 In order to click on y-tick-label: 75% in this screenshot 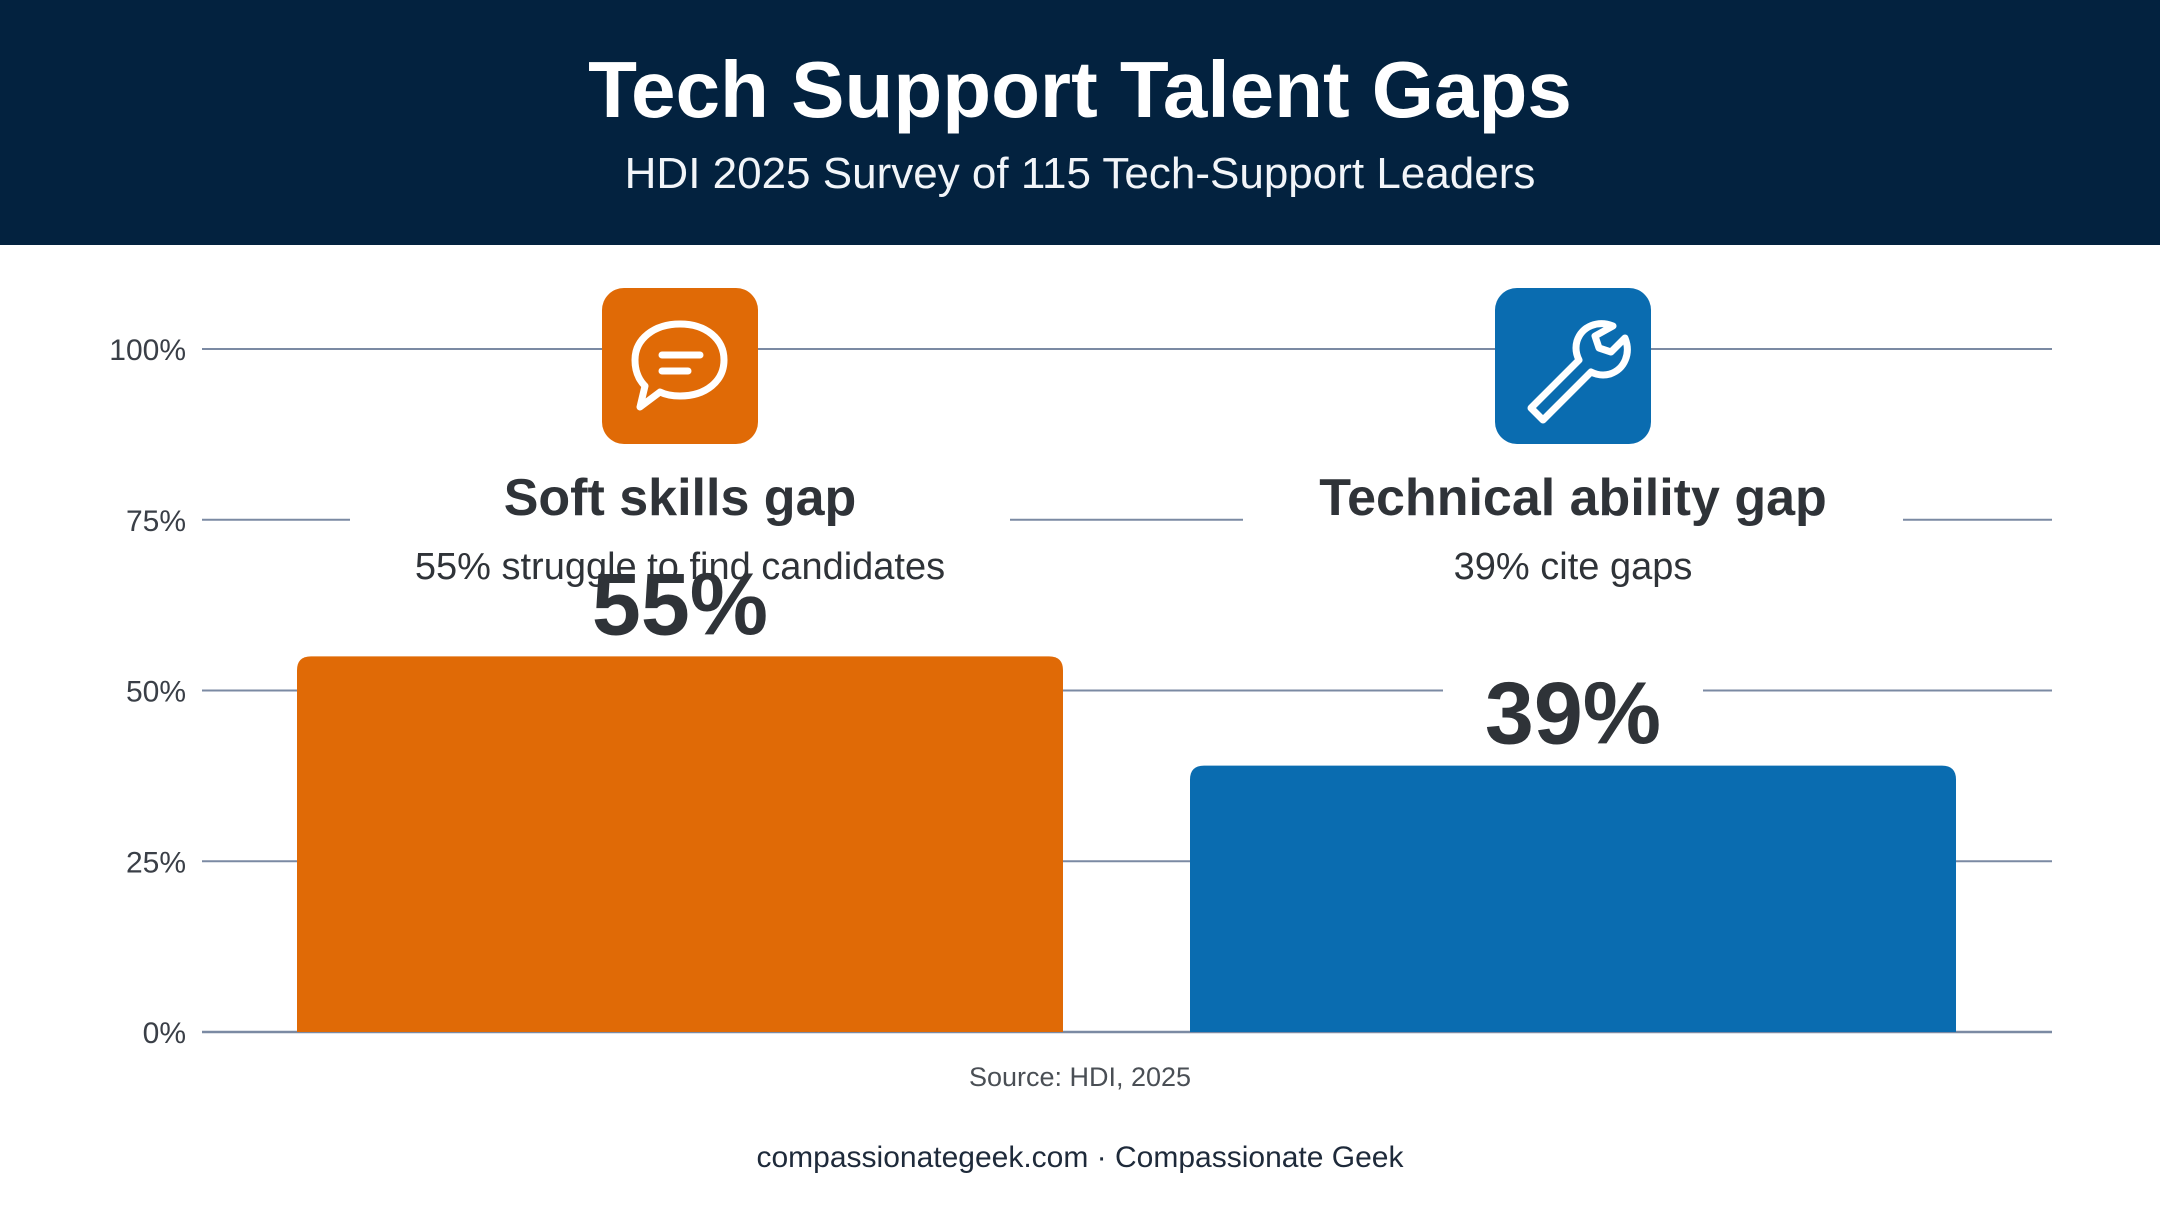, I will do `click(156, 521)`.